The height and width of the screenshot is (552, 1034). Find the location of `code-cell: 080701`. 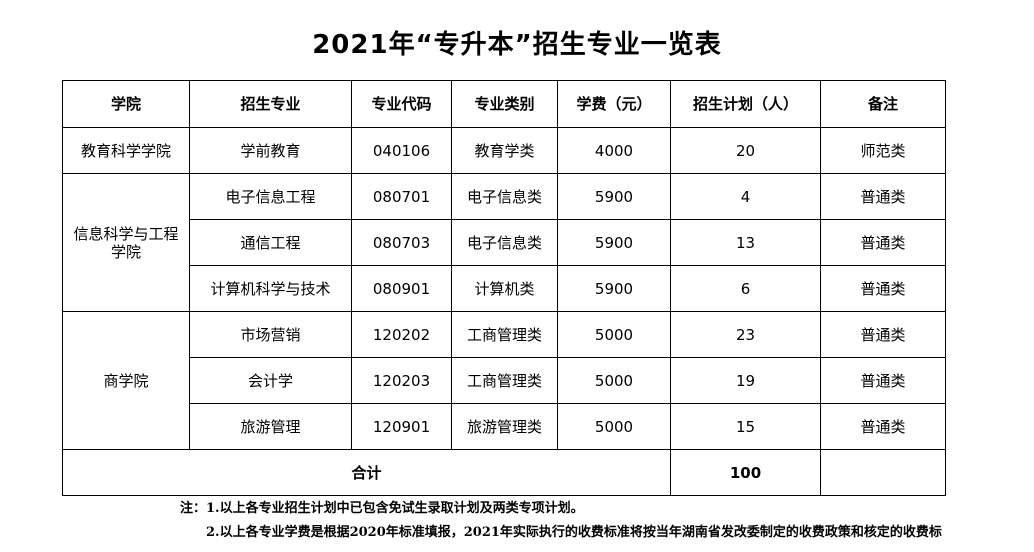

code-cell: 080701 is located at coordinates (401, 196).